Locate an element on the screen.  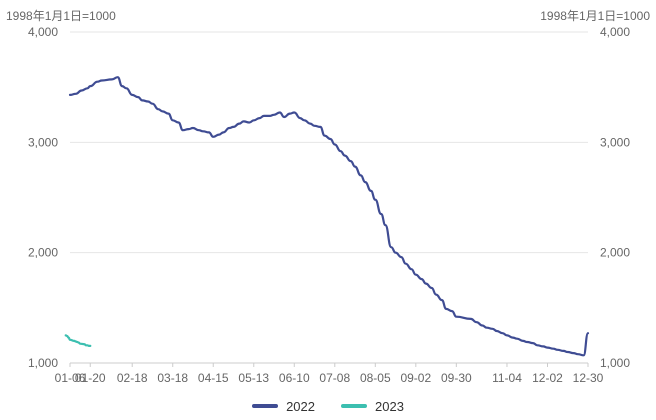
x-tick-label: 03-18 is located at coordinates (172, 378).